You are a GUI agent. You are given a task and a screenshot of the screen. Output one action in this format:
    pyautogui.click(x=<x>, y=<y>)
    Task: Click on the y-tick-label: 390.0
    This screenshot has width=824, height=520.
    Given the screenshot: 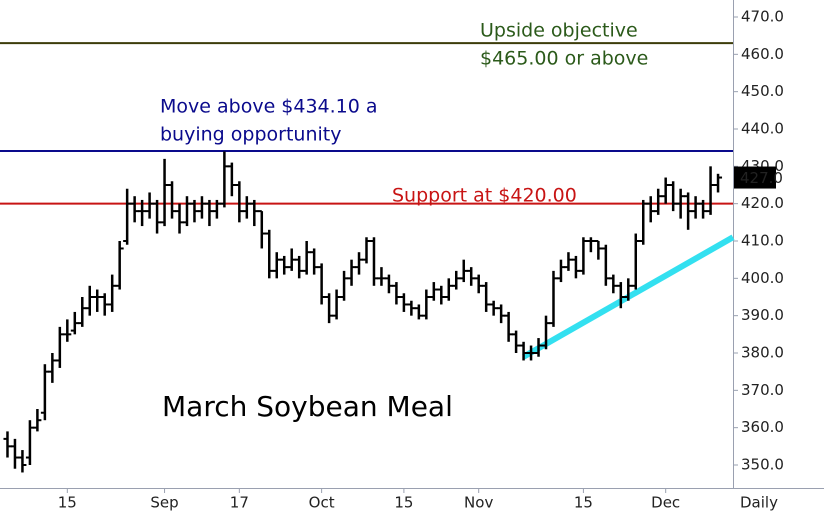 What is the action you would take?
    pyautogui.click(x=762, y=315)
    